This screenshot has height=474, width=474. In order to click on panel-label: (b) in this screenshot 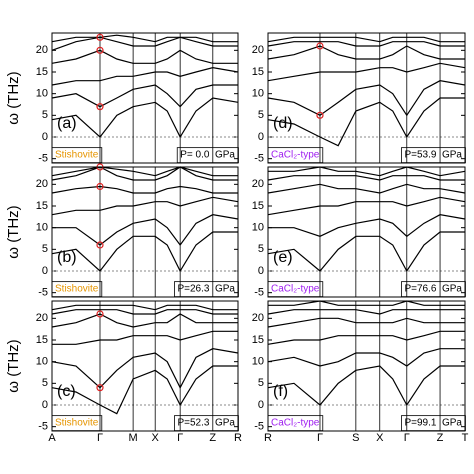, I will do `click(67, 257)`.